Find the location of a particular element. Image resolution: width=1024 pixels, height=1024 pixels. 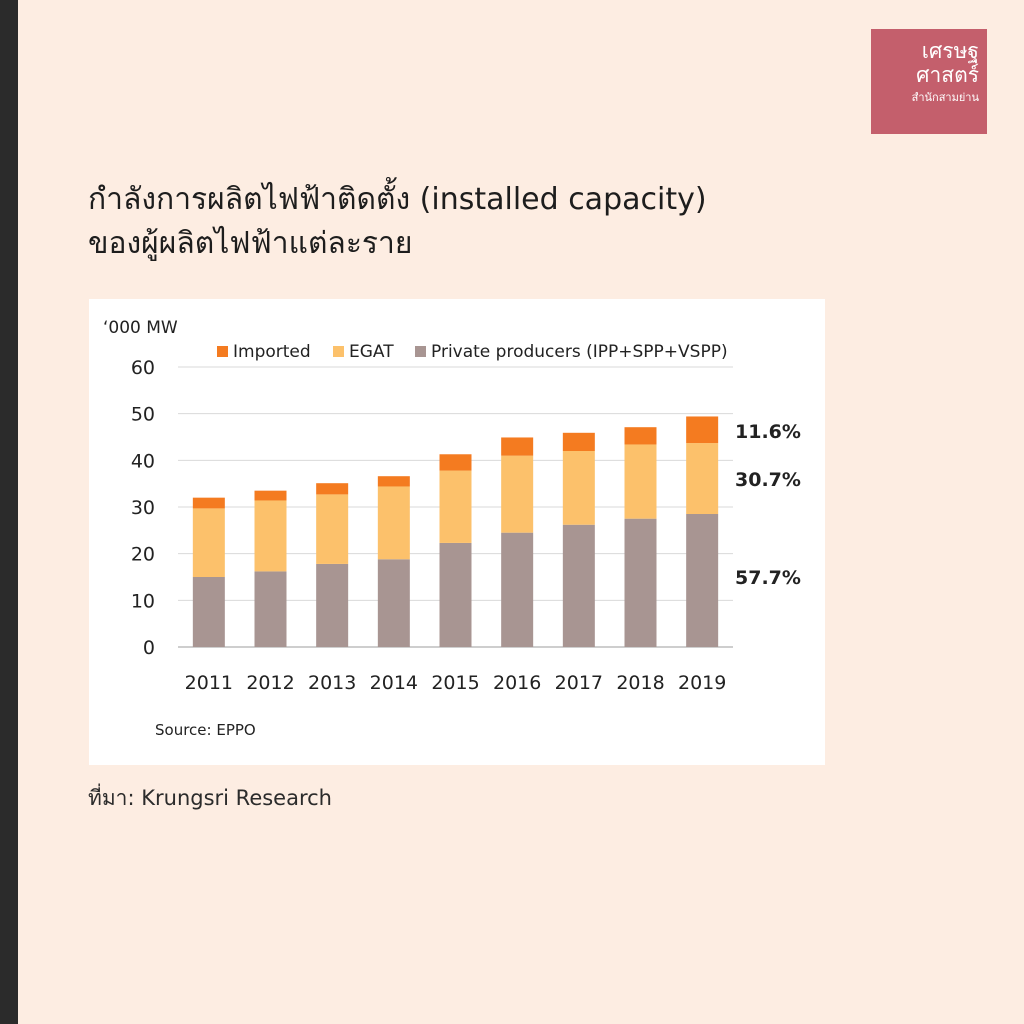

legend-label: Private producers (IPP+SPP+VSPP) is located at coordinates (579, 352).